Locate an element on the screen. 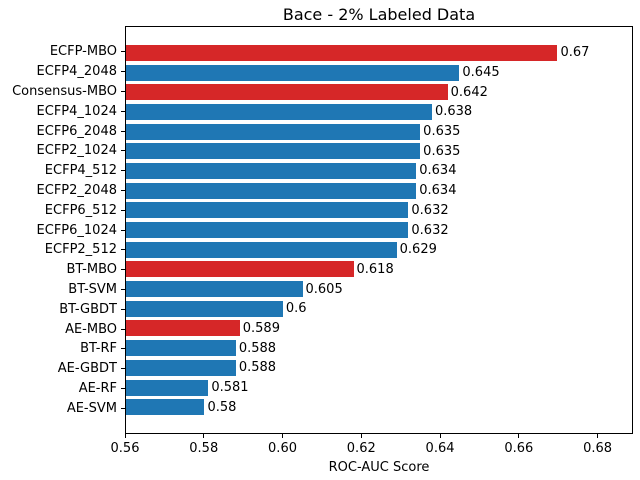 This screenshot has height=480, width=640. bar-ECFP-MBO is located at coordinates (342, 52).